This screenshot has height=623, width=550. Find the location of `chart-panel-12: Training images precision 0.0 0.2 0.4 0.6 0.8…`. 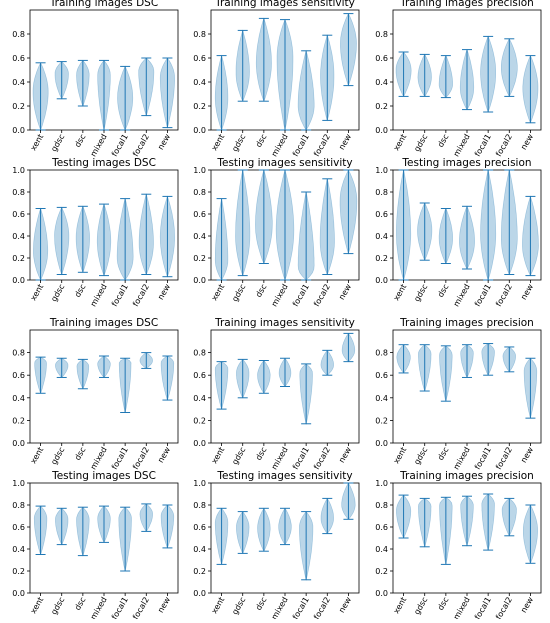

chart-panel-12: Training images precision 0.0 0.2 0.4 0.6 0.8… is located at coordinates (458, 545).